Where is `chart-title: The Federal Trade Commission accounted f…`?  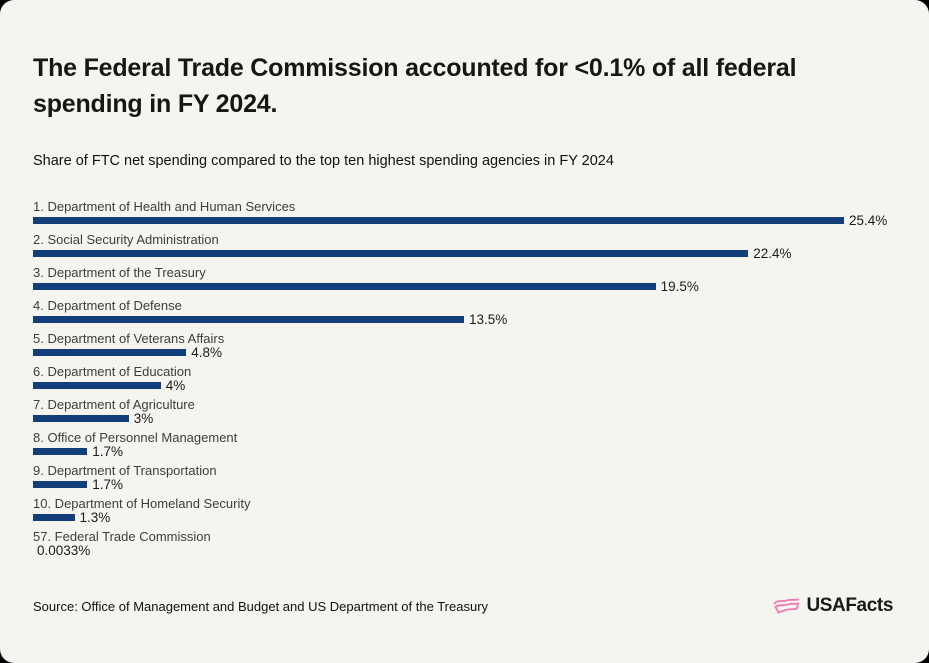 chart-title: The Federal Trade Commission accounted f… is located at coordinates (415, 86).